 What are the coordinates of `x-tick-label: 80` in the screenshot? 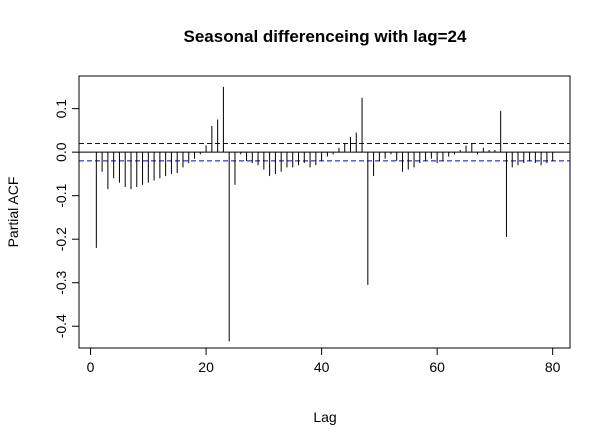 It's located at (553, 367).